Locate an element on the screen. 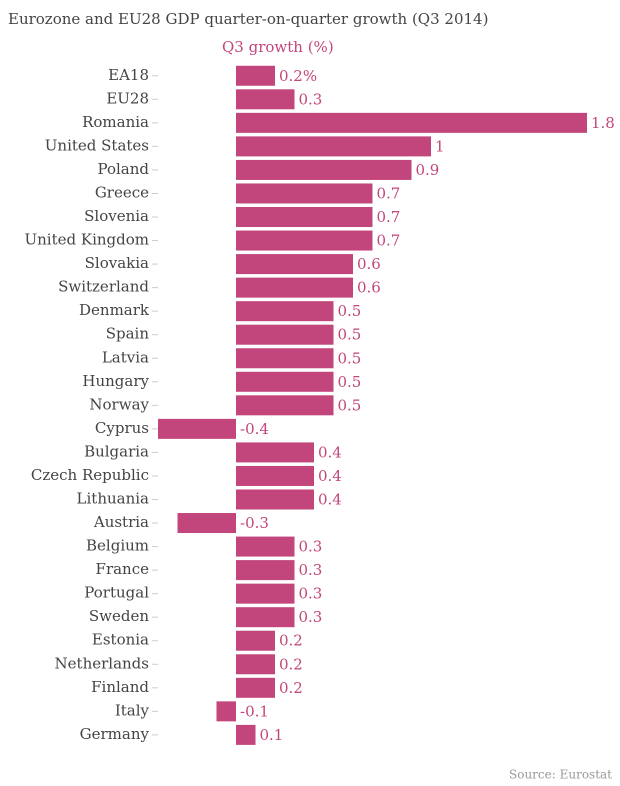 The width and height of the screenshot is (620, 786). y-tick-label: Switzerland is located at coordinates (103, 287).